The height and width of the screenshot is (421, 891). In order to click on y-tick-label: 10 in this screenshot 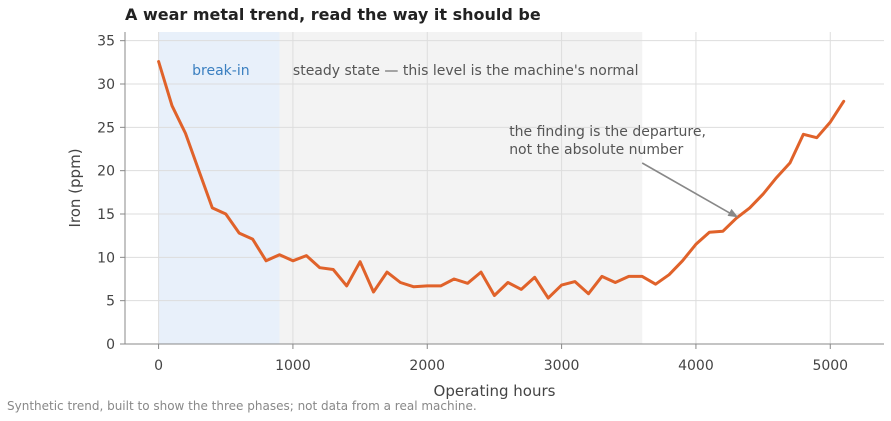, I will do `click(106, 258)`.